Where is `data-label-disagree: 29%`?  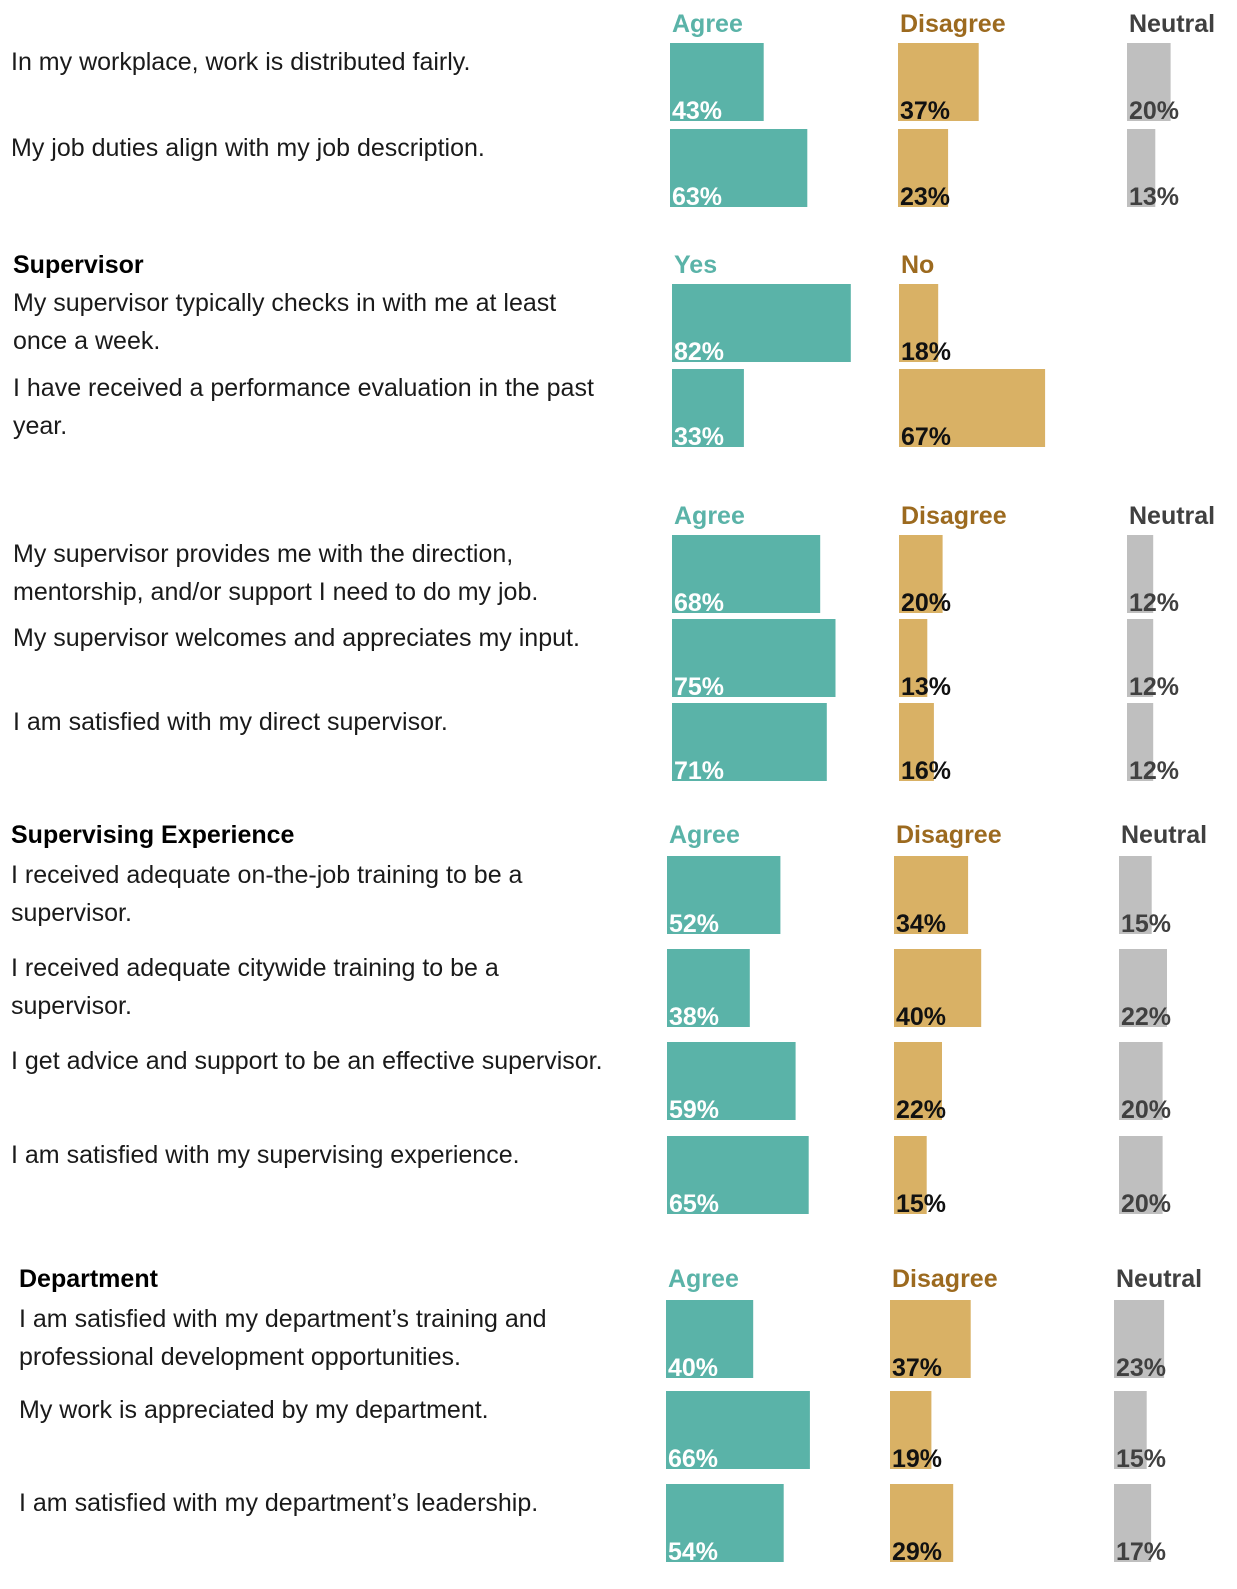
data-label-disagree: 29% is located at coordinates (917, 1552).